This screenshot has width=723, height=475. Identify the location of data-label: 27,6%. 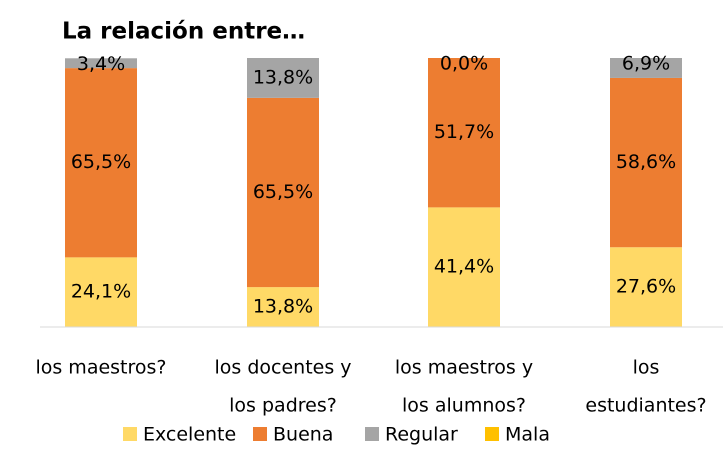
(646, 287).